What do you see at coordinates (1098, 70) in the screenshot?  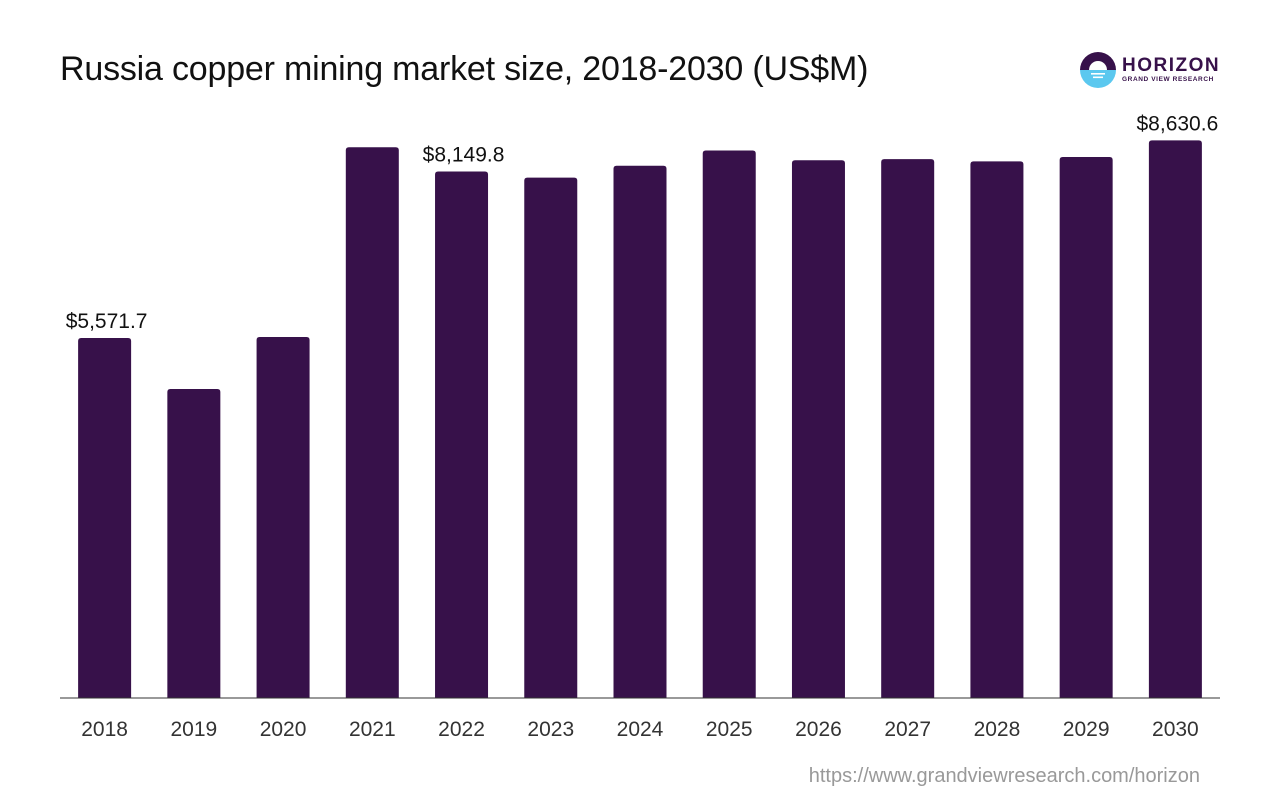 I see `horizon-sun-icon` at bounding box center [1098, 70].